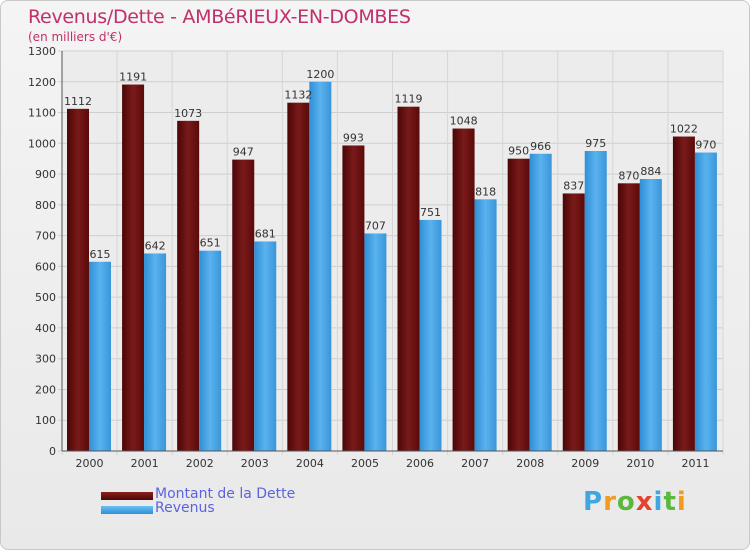 The height and width of the screenshot is (550, 750). Describe the element at coordinates (45, 389) in the screenshot. I see `y-tick-label: 200` at that location.